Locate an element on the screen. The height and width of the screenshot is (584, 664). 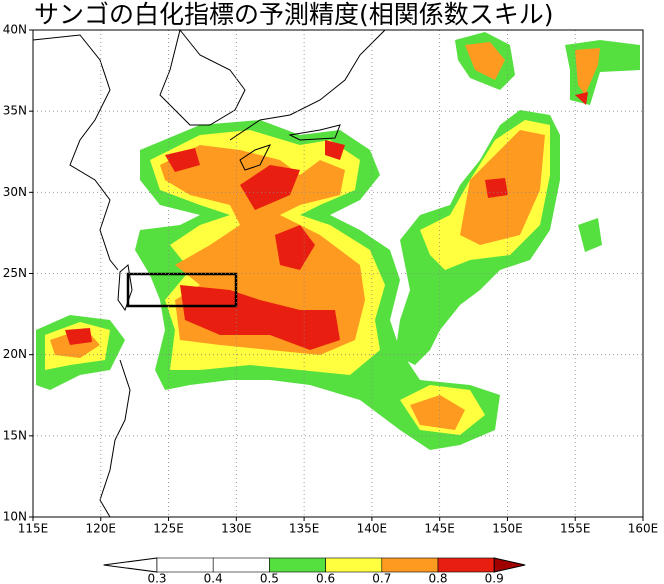
lat-label: 40N is located at coordinates (15, 30).